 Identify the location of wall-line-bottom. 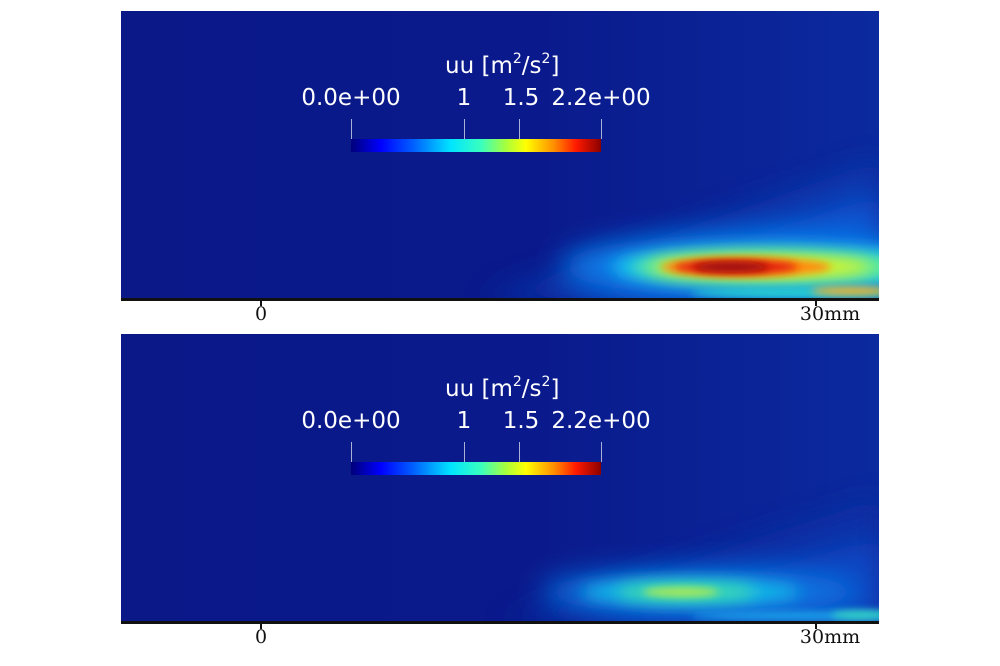
(500, 622).